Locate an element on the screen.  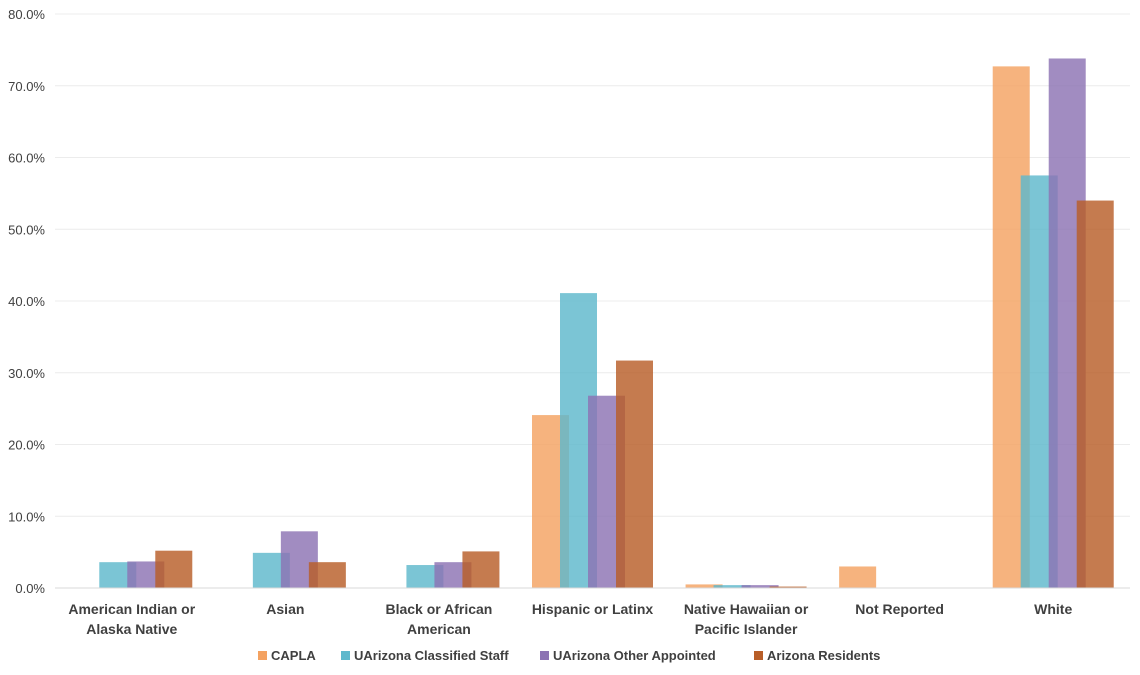
y-tick-label: 80.0% is located at coordinates (26, 14).